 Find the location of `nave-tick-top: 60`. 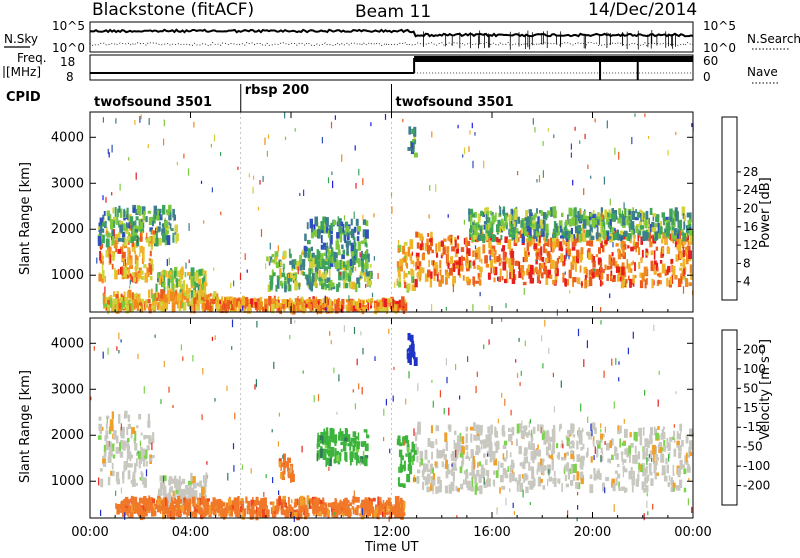

nave-tick-top: 60 is located at coordinates (710, 61).